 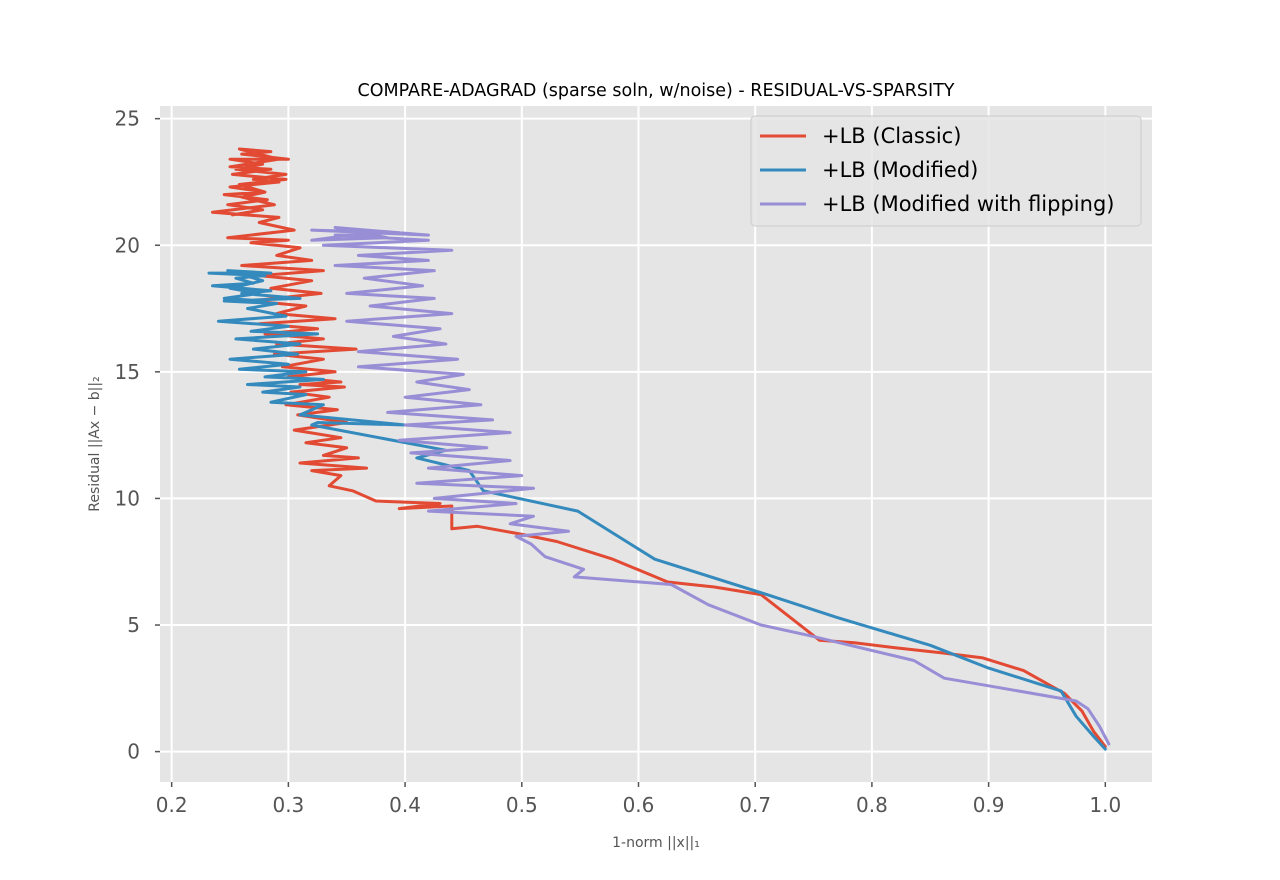 I want to click on y-tick-label: 15, so click(x=127, y=372).